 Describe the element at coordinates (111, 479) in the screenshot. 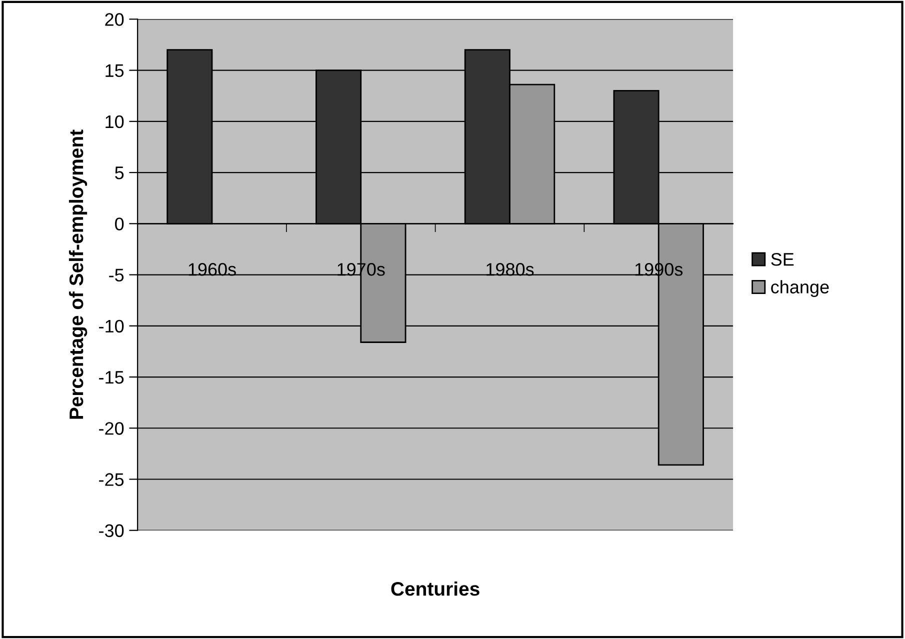

I see `y-tick-label: -25` at that location.